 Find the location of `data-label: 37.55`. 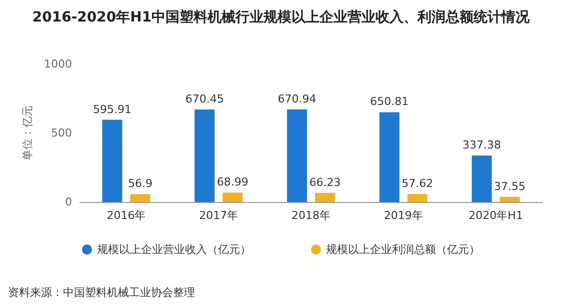

data-label: 37.55 is located at coordinates (510, 186).